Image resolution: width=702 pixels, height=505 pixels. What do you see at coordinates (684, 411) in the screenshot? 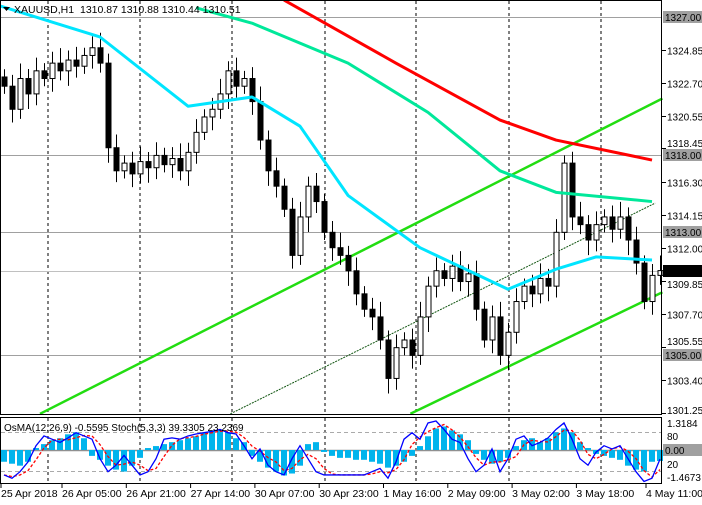
I see `price-tick-label: 1301.25` at bounding box center [684, 411].